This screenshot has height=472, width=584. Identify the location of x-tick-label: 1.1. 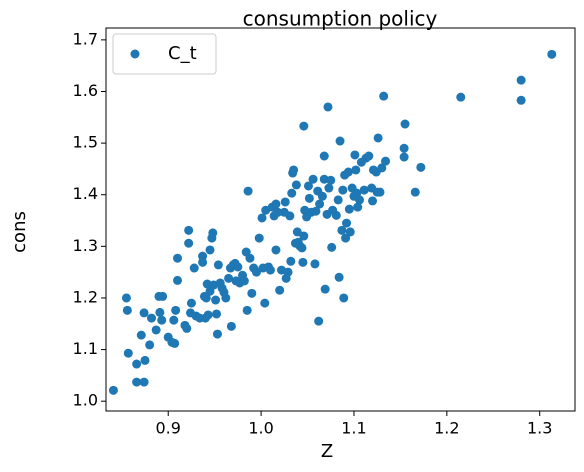
(353, 428).